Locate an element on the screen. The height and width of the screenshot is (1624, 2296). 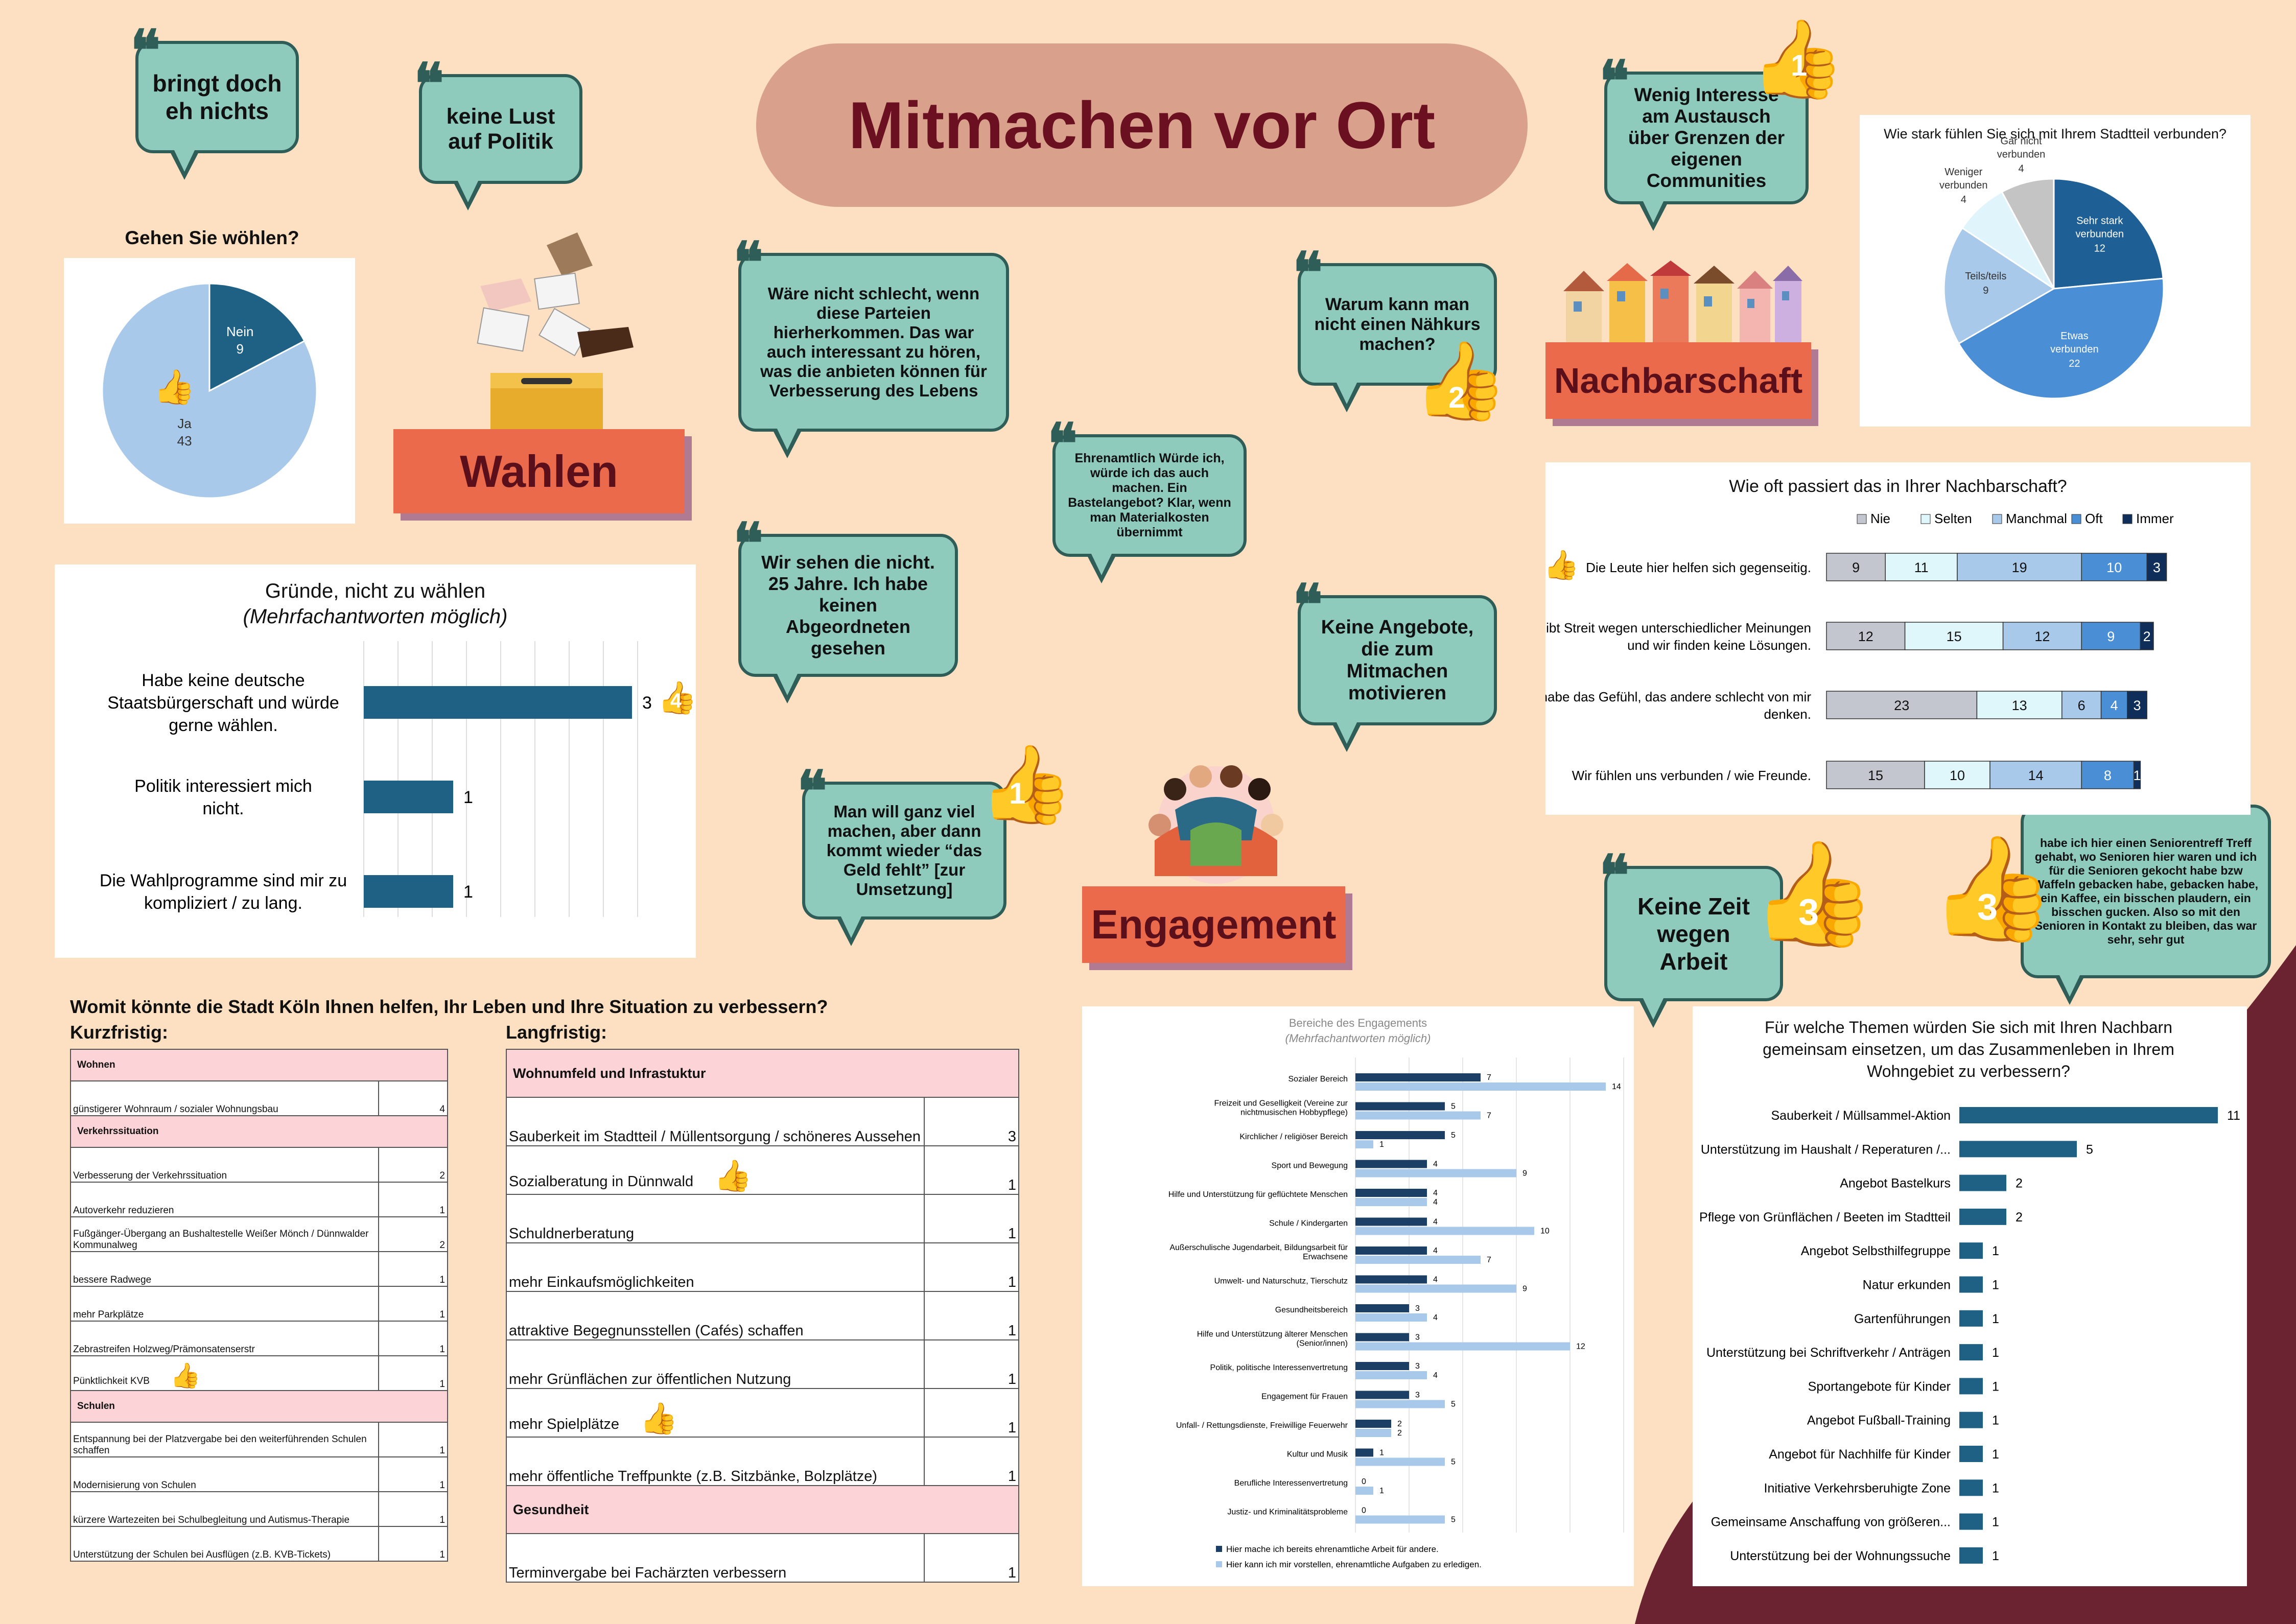
row-label: mehr Einkaufsmöglichkeiten is located at coordinates (601, 1282).